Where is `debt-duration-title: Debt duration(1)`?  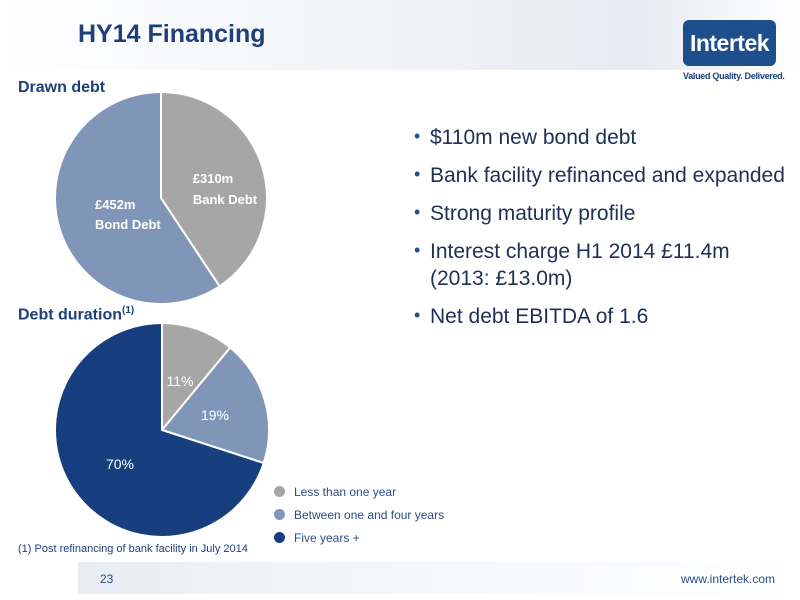
debt-duration-title: Debt duration(1) is located at coordinates (76, 314).